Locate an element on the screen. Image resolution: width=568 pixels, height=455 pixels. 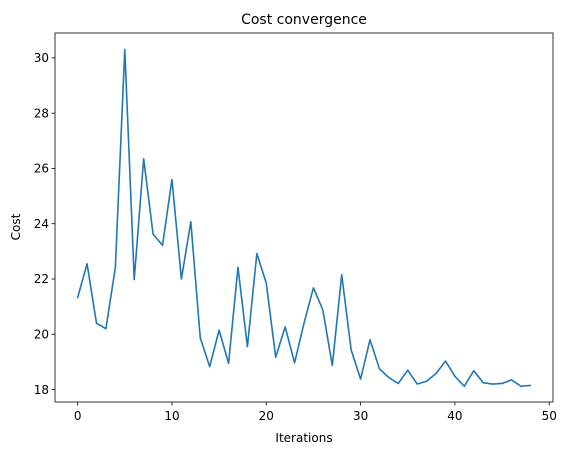
x-tick-label: 20 is located at coordinates (266, 416).